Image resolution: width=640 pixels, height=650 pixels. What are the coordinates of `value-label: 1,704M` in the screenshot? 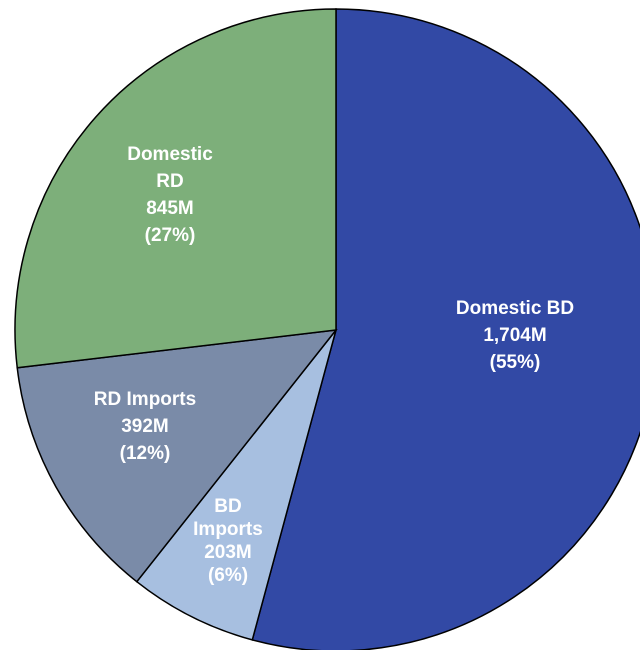 It's located at (514, 335).